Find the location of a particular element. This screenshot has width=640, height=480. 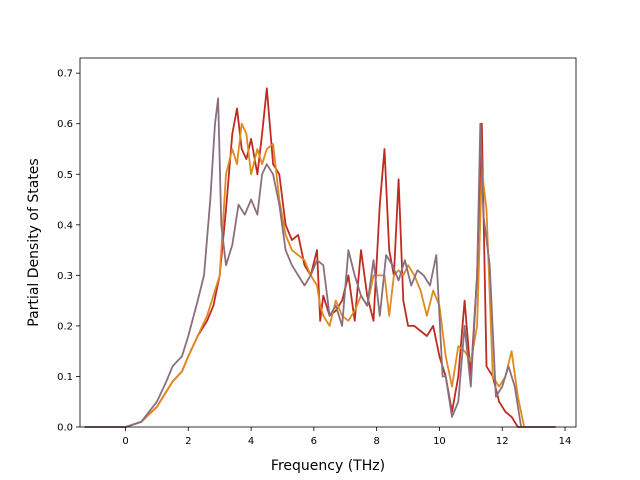

y-tick-label: 0.1 is located at coordinates (65, 377).